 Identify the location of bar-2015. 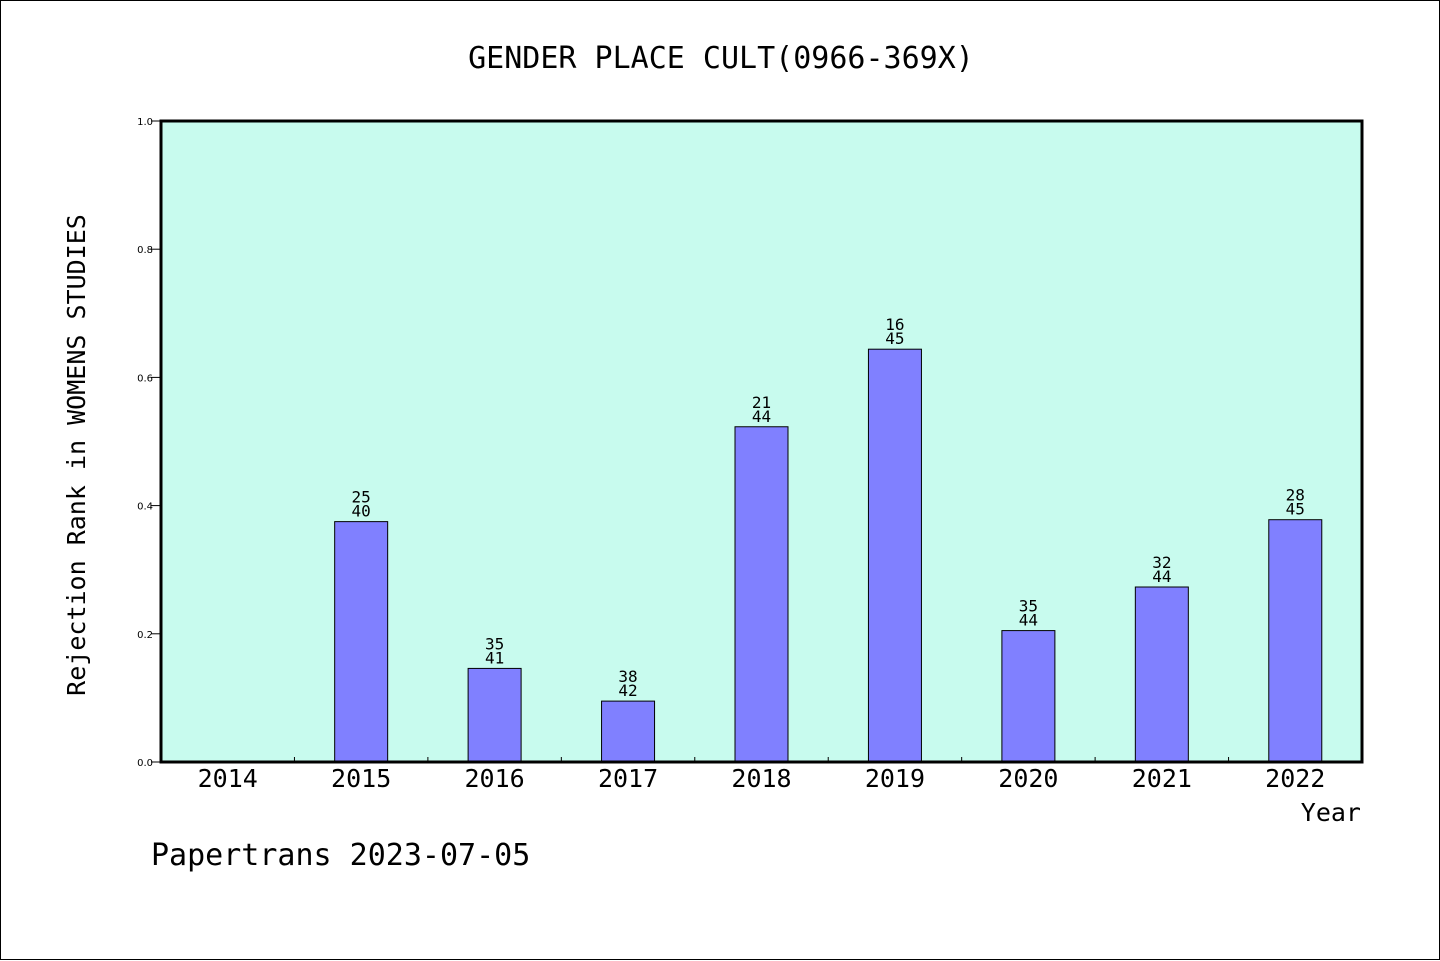
(361, 642).